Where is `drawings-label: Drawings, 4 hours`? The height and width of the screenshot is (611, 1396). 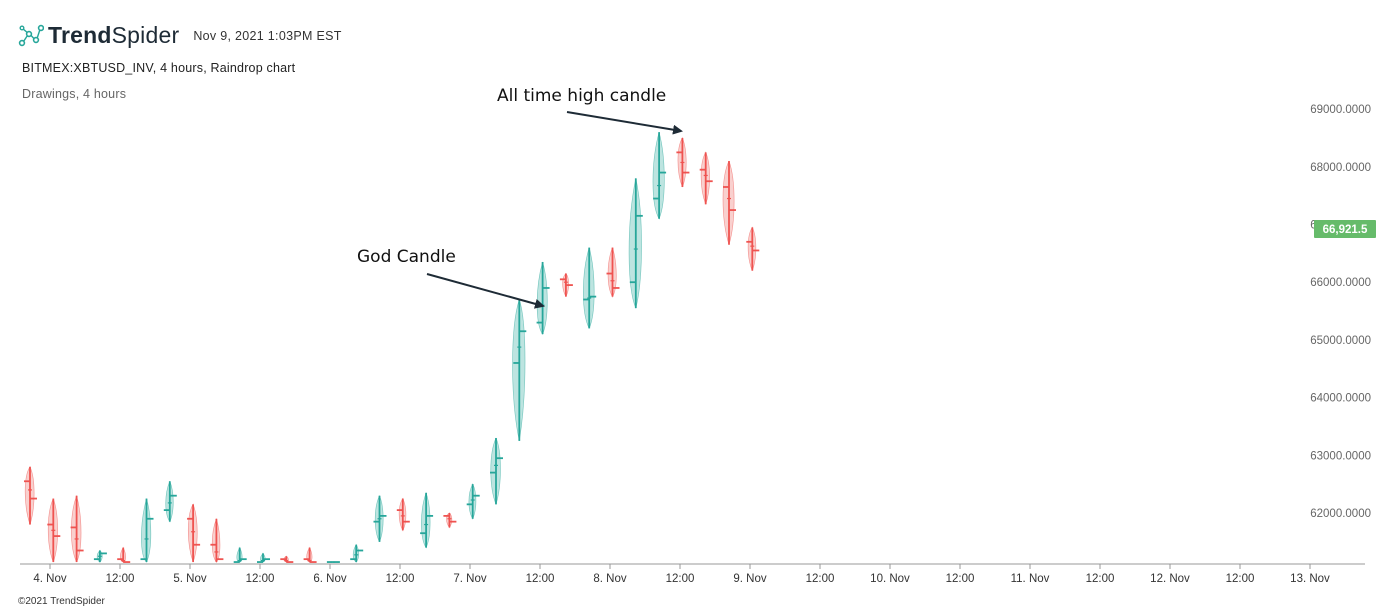
drawings-label: Drawings, 4 hours is located at coordinates (74, 94).